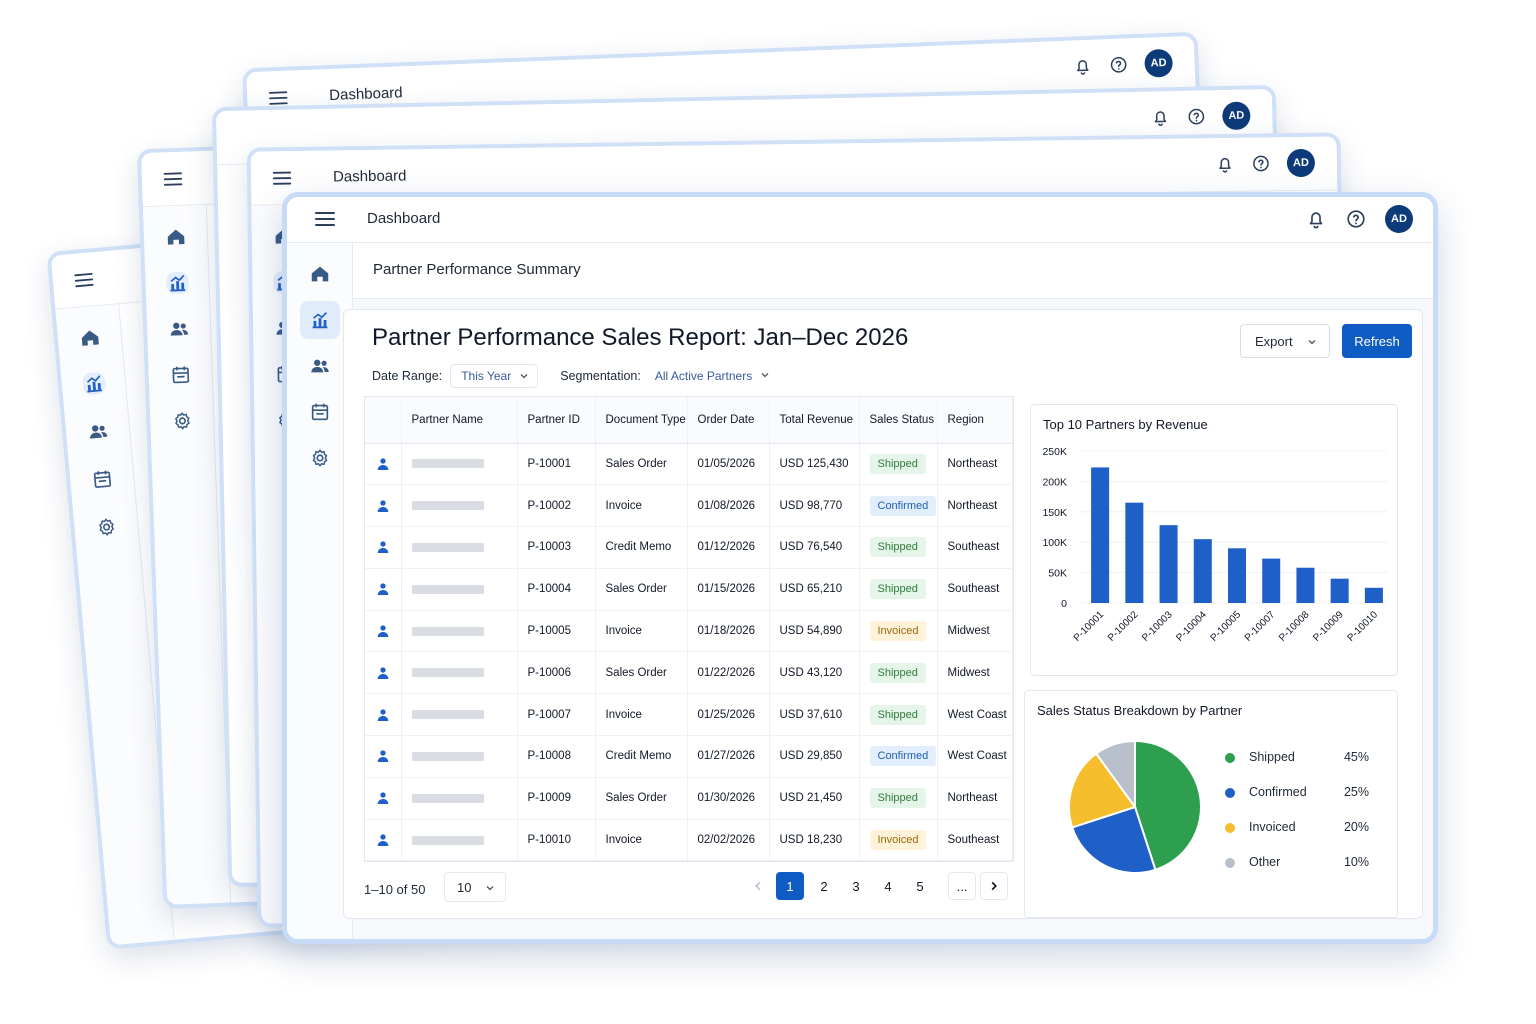 The height and width of the screenshot is (1024, 1536). Describe the element at coordinates (556, 420) in the screenshot. I see `column-header-partner-id: Partner ID` at that location.